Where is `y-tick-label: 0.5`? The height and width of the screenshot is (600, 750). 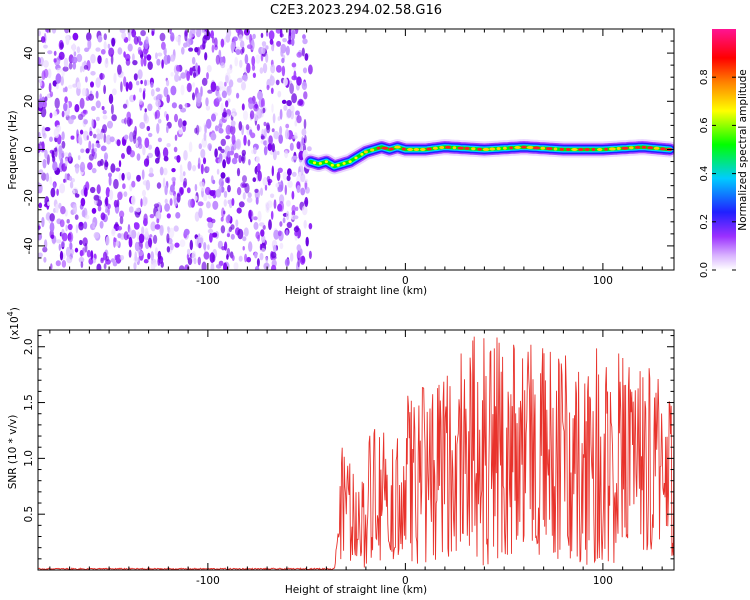
y-tick-label: 0.5 is located at coordinates (29, 514).